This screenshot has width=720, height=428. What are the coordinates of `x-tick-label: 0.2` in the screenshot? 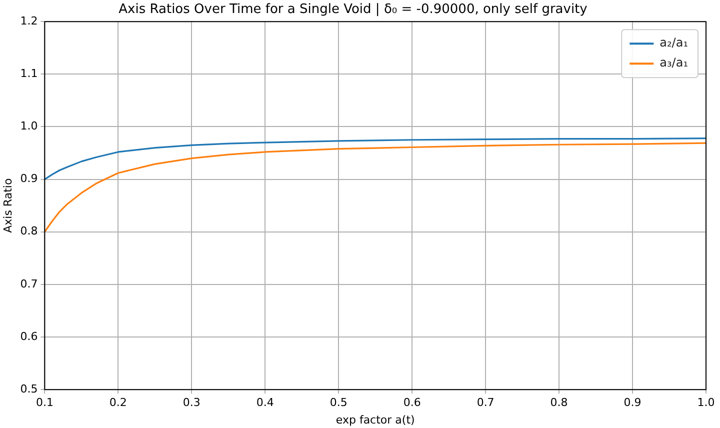 It's located at (118, 403).